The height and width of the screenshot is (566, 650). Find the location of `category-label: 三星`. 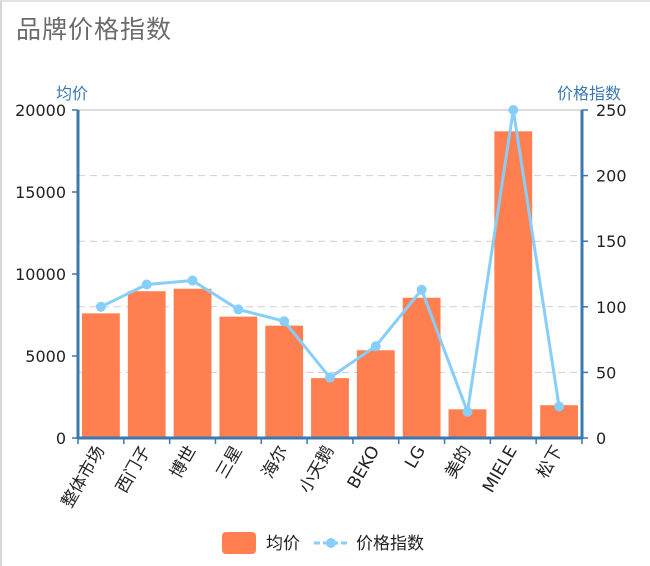

category-label: 三星 is located at coordinates (229, 462).